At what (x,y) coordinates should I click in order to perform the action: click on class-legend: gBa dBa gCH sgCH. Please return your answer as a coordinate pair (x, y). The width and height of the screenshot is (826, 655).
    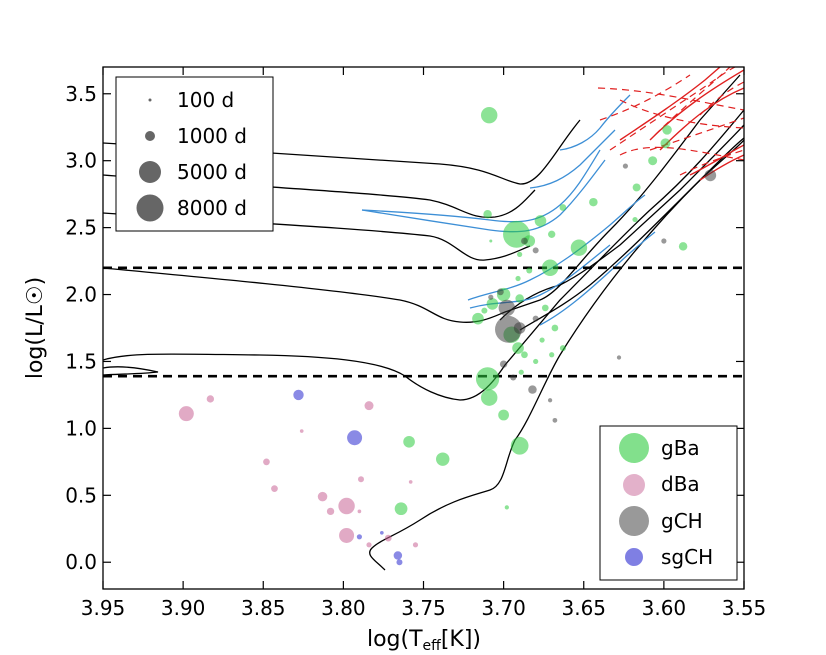
    Looking at the image, I should click on (668, 503).